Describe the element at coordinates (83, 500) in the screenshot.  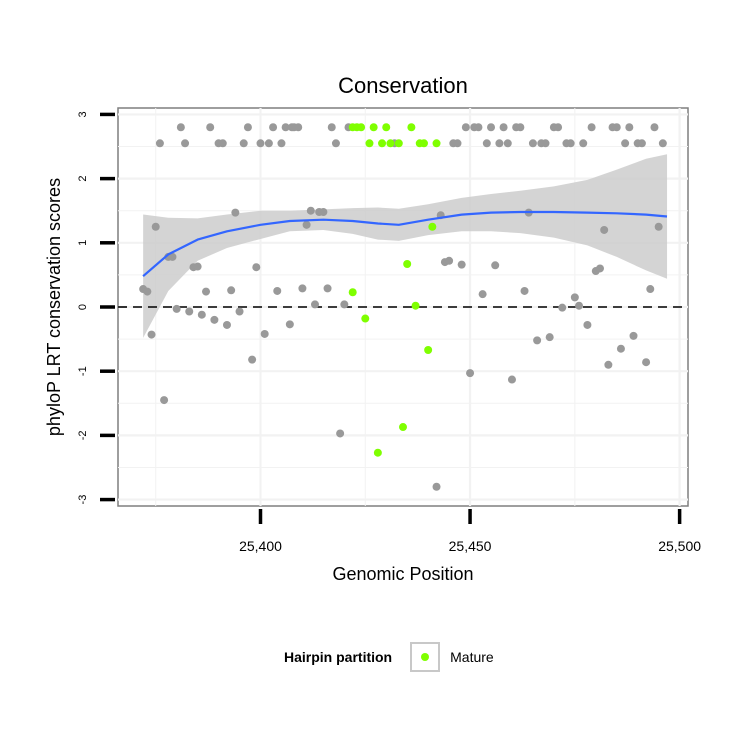
I see `y-tick-label: -3` at that location.